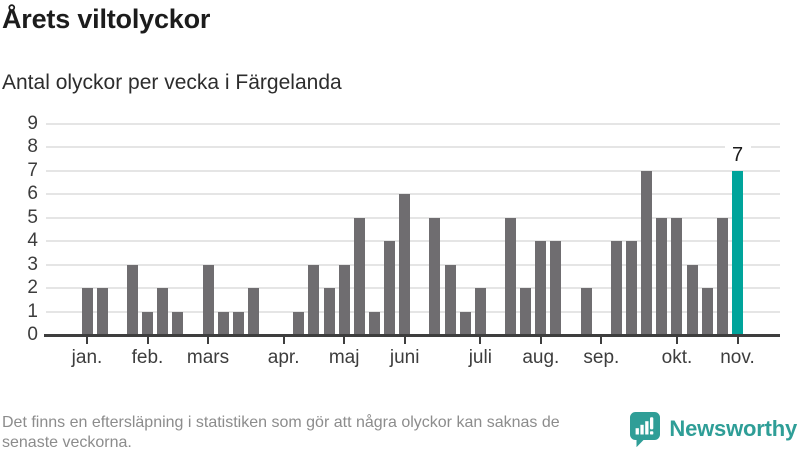  Describe the element at coordinates (147, 357) in the screenshot. I see `x-axis-label-feb: feb.` at that location.